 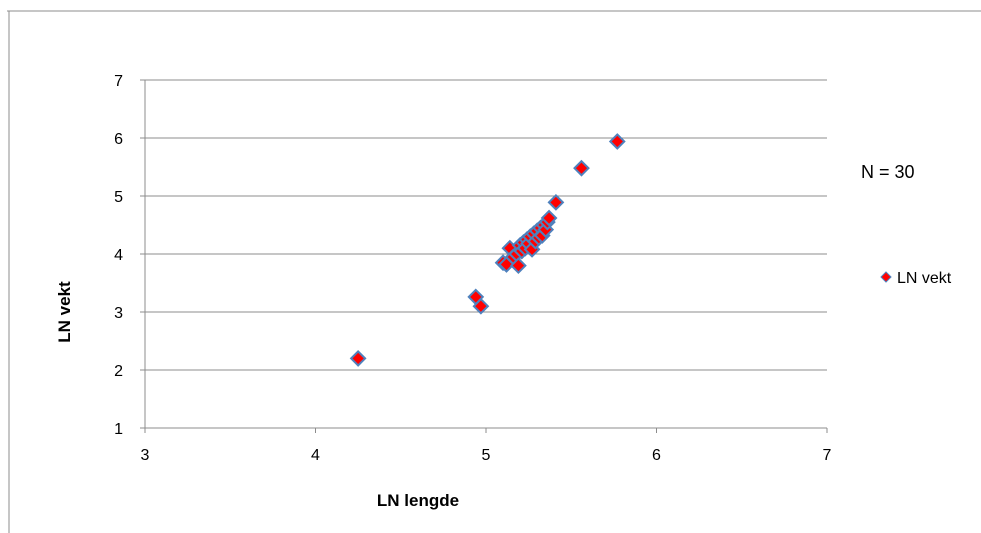 I want to click on y-axis-title: LN vekt, so click(x=64, y=312).